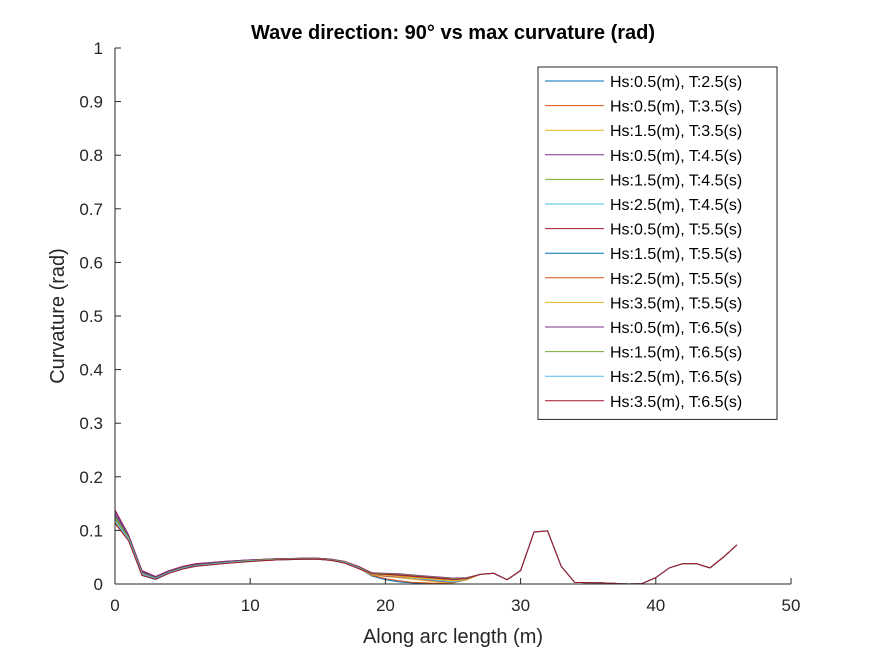 The width and height of the screenshot is (875, 656). Describe the element at coordinates (91, 102) in the screenshot. I see `y-tick-label-9: 0.9` at that location.